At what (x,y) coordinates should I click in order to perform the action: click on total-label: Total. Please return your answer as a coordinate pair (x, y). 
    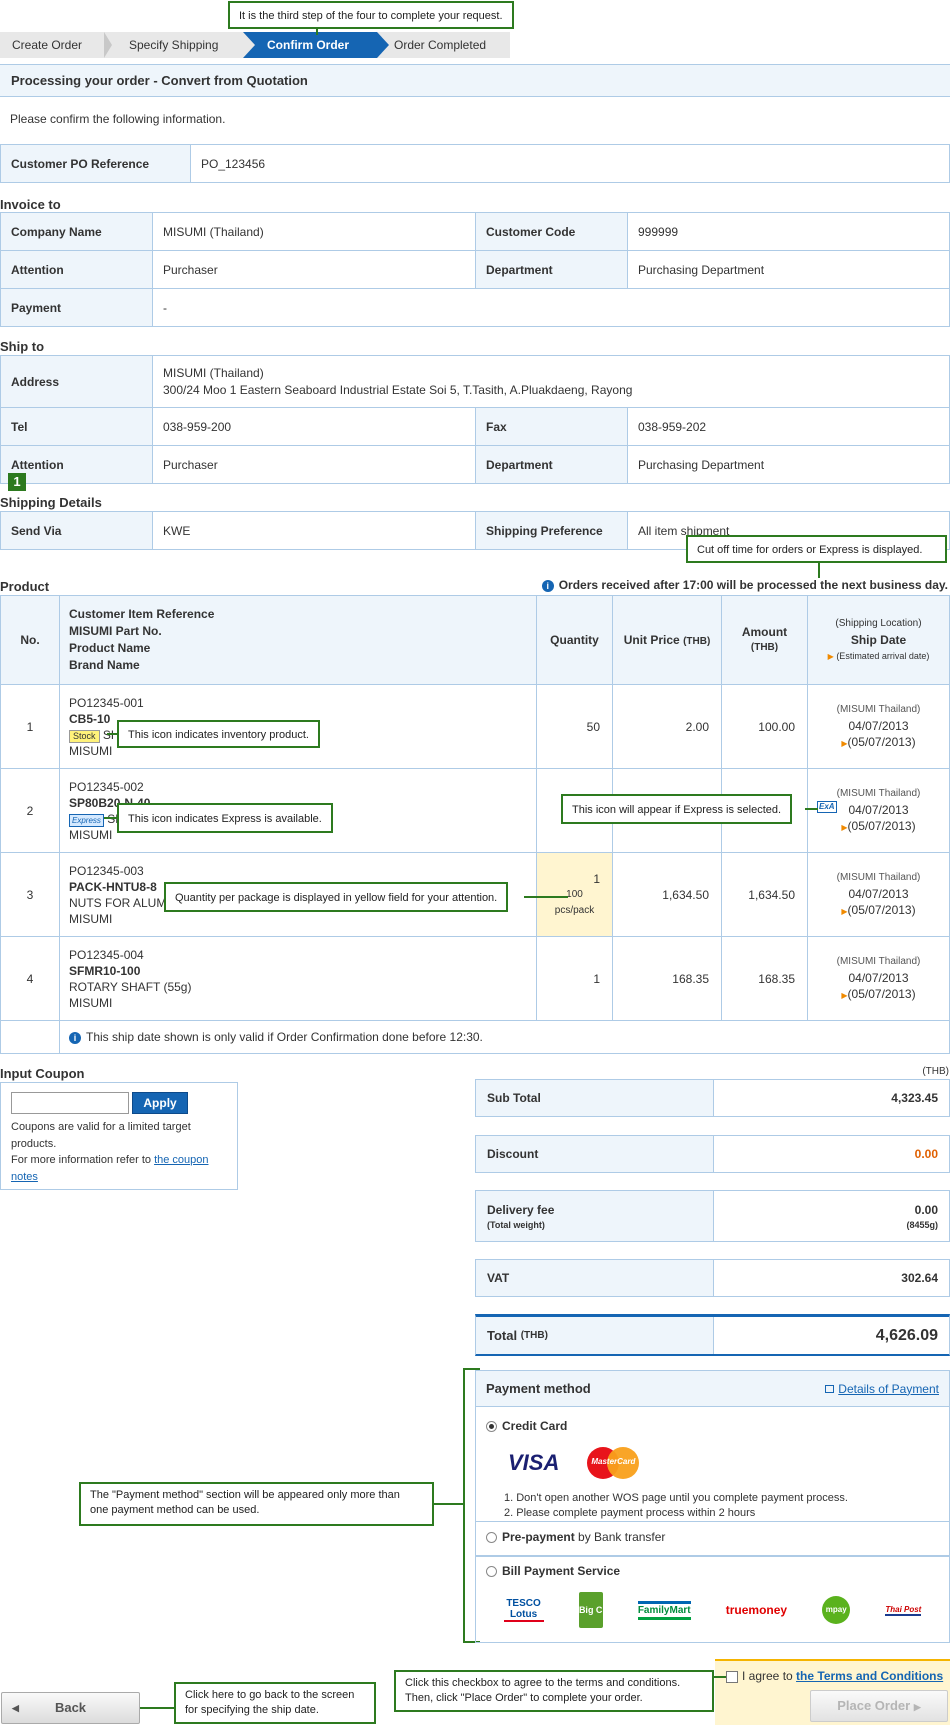
    Looking at the image, I should click on (502, 1335).